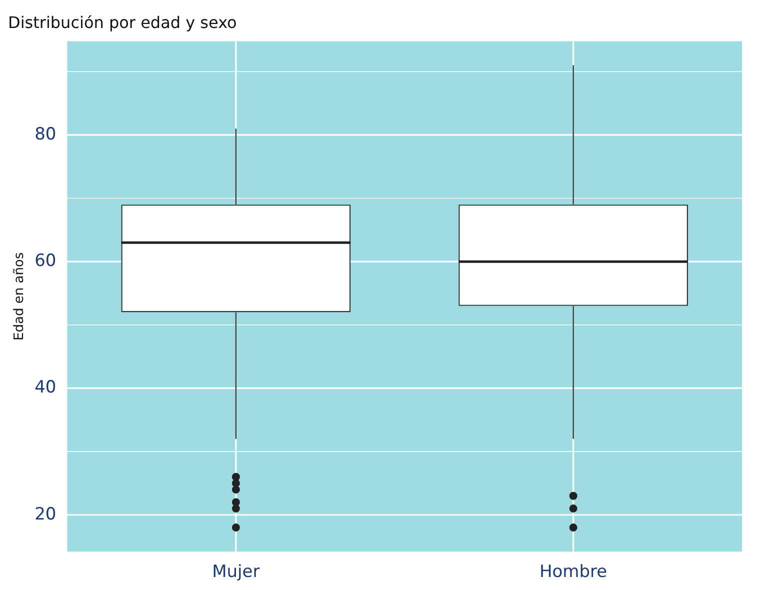 The width and height of the screenshot is (762, 590). What do you see at coordinates (45, 134) in the screenshot?
I see `y-tick-label: 80` at bounding box center [45, 134].